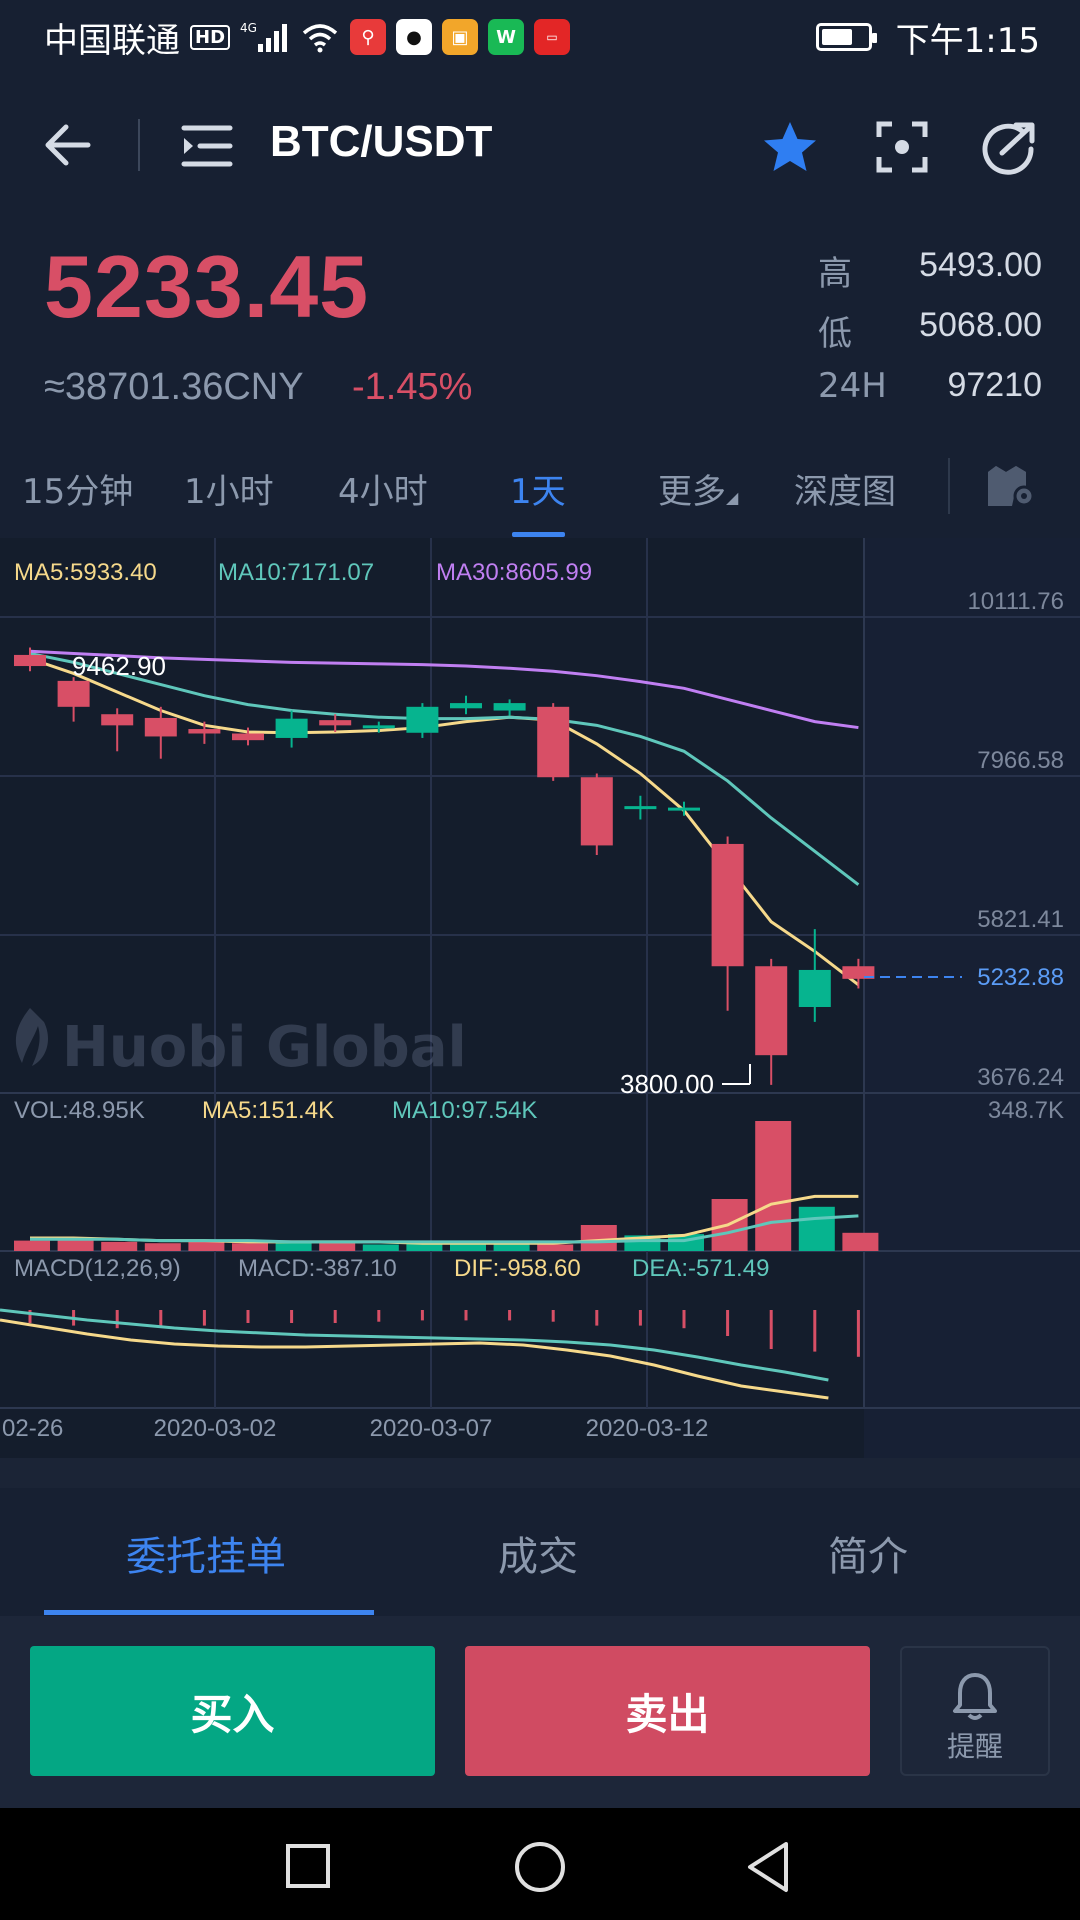  Describe the element at coordinates (383, 492) in the screenshot. I see `tab-4hour: 4小时` at that location.